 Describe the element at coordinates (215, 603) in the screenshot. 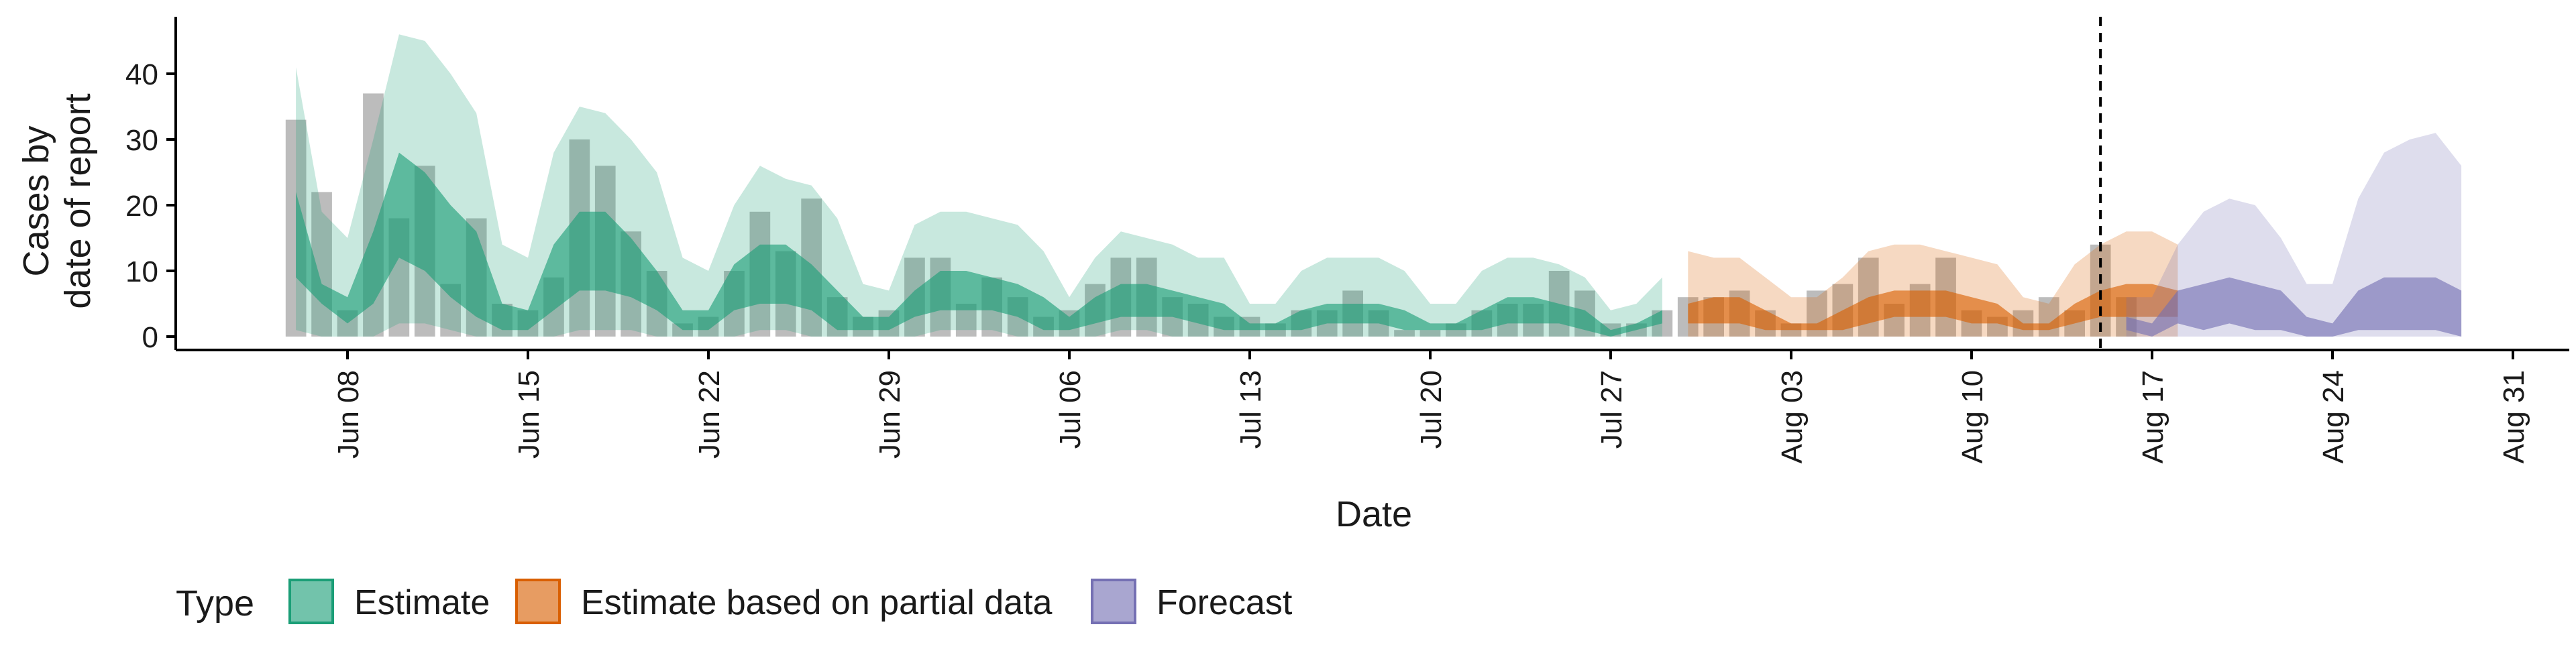

I see `legend-title: Type` at that location.